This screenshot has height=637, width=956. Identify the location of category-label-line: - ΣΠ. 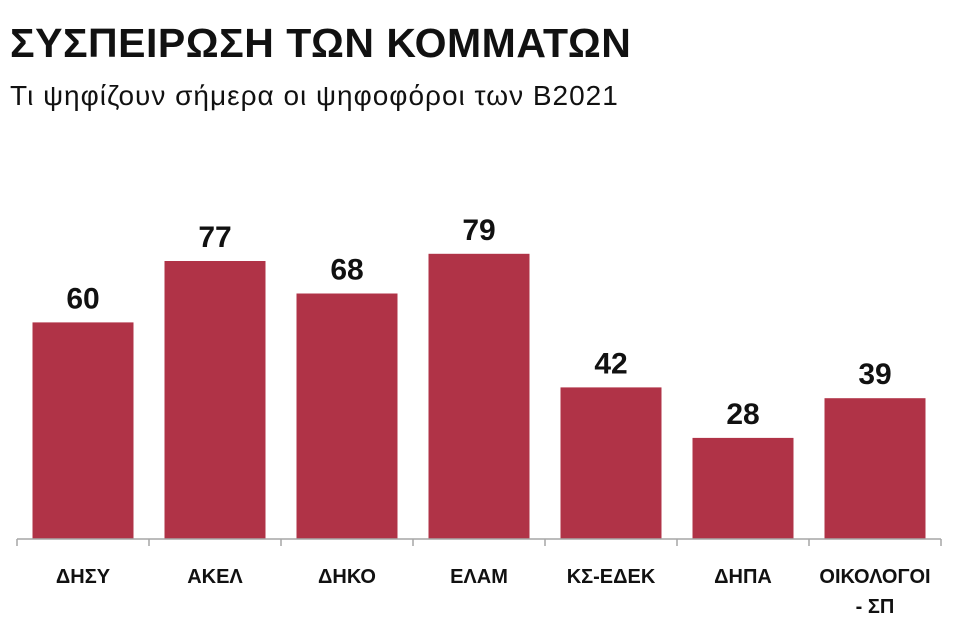
(875, 607).